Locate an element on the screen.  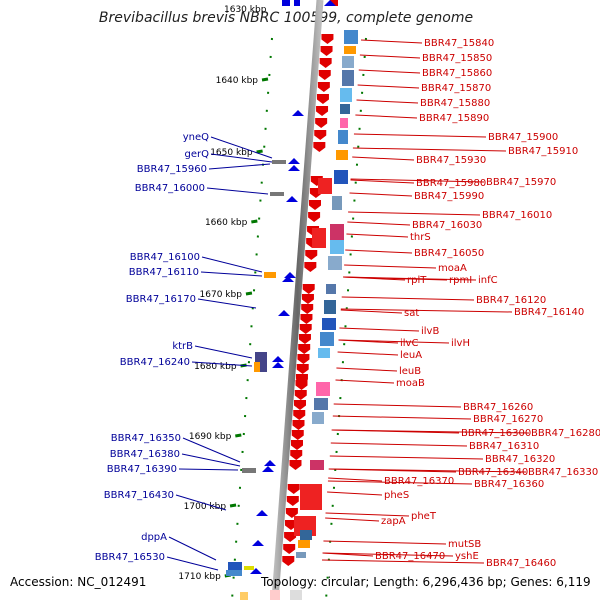
tick-label-partial: 1630 kbp is located at coordinates (245, 10).